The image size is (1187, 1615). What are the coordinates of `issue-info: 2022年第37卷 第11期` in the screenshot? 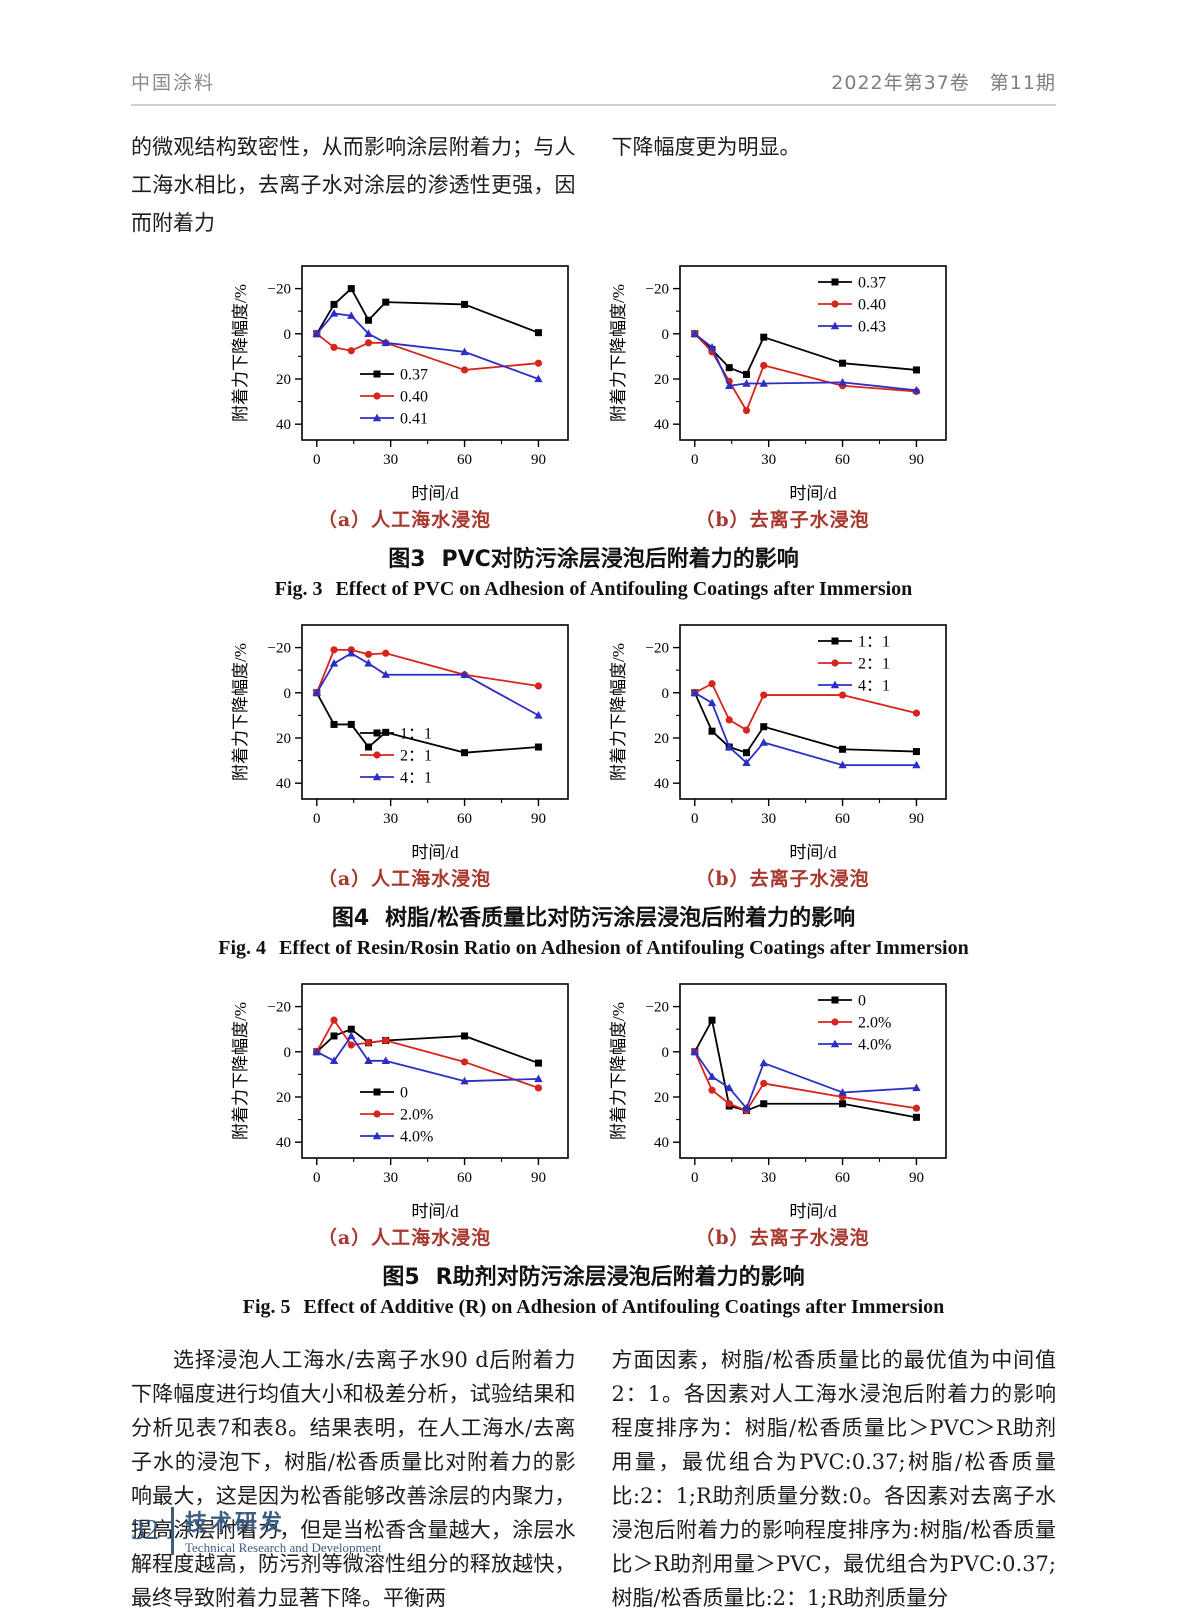 It's located at (943, 83).